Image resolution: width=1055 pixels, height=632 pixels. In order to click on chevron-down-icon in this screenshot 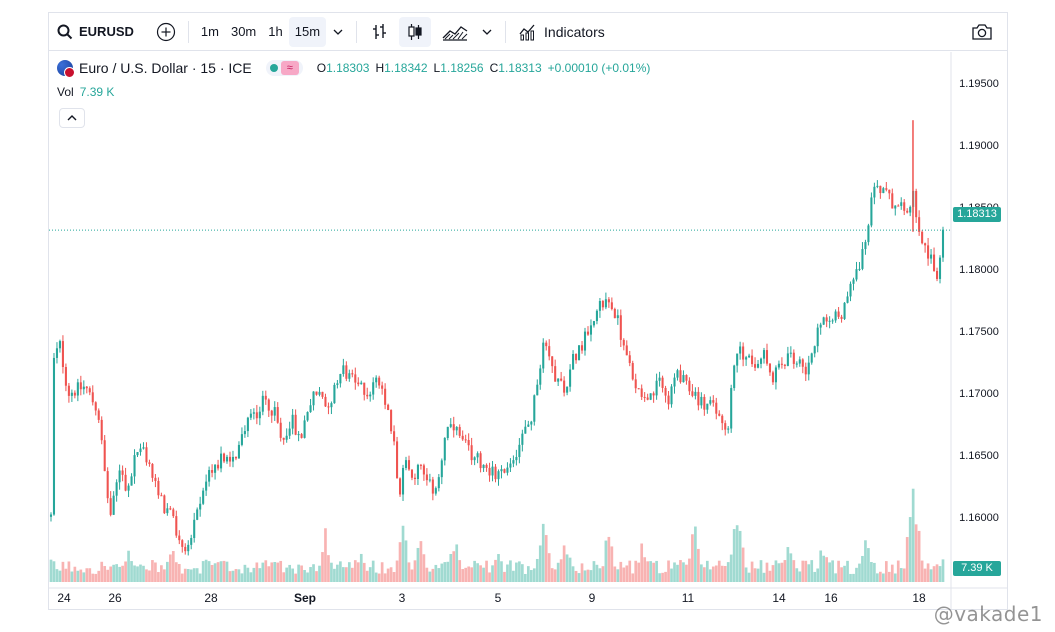, I will do `click(338, 32)`.